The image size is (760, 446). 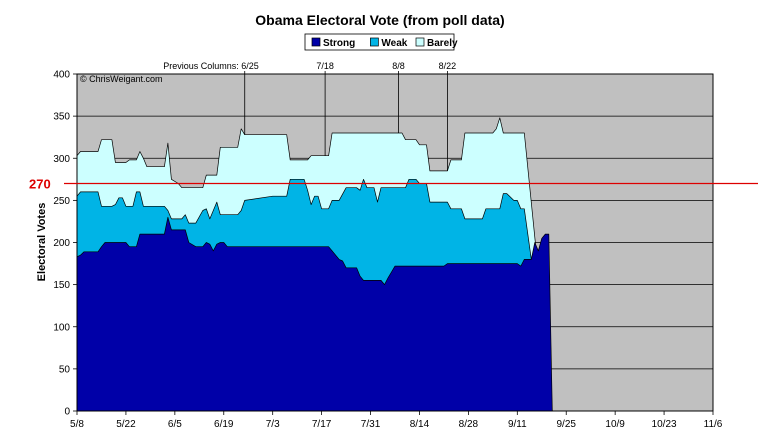 What do you see at coordinates (420, 424) in the screenshot?
I see `x-tick-label: 8/14` at bounding box center [420, 424].